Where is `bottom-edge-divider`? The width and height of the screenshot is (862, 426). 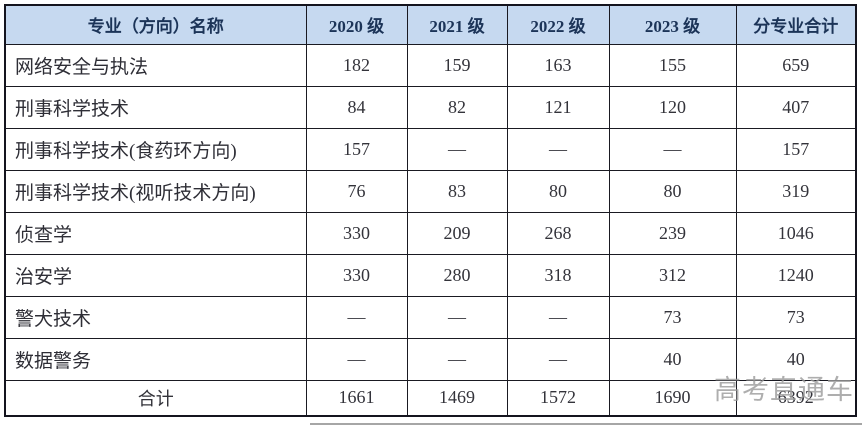
bottom-edge-divider is located at coordinates (586, 424).